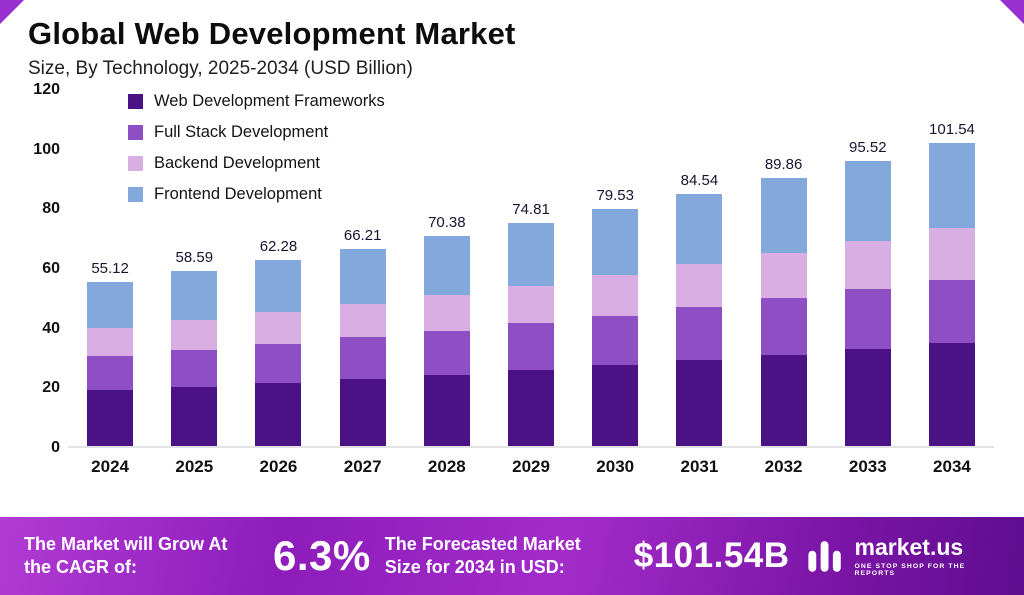  Describe the element at coordinates (910, 569) in the screenshot. I see `brand-tagline: ONE STOP SHOP FOR THE REPORTS` at that location.